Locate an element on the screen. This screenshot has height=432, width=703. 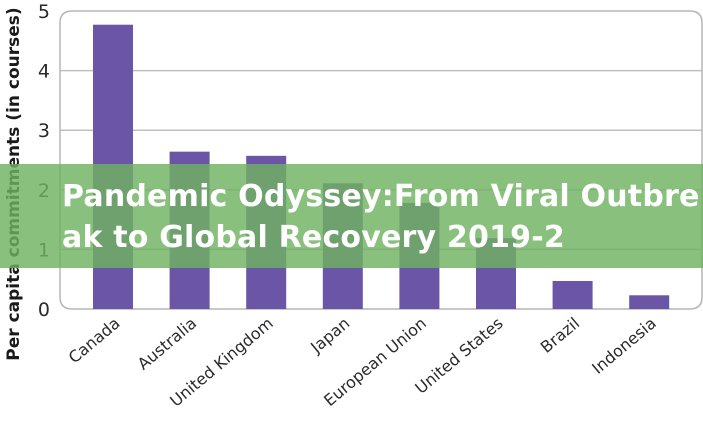
x-tick-label: Canada is located at coordinates (94, 341).